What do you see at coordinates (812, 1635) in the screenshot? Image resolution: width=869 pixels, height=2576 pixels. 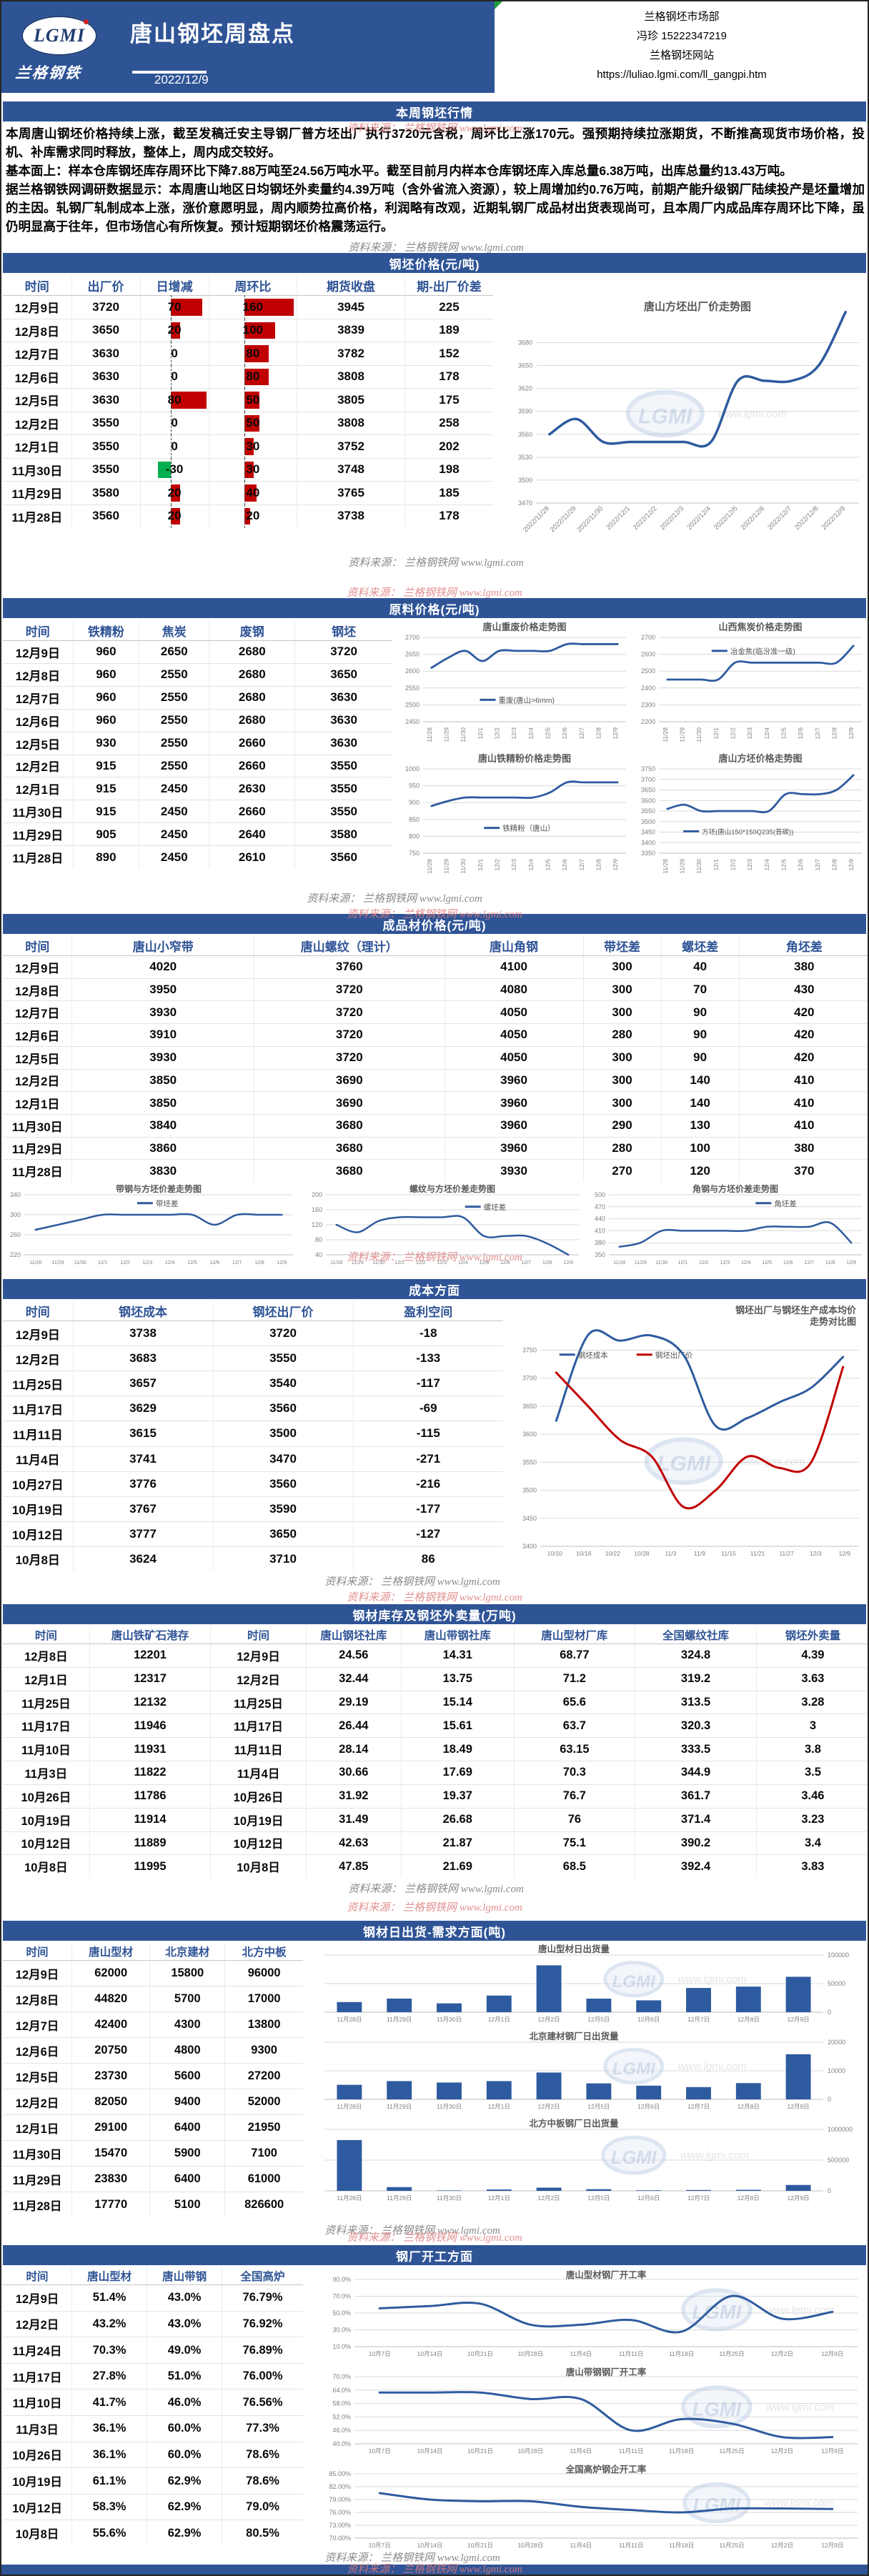 I see `column-header: 钢坯外卖量` at bounding box center [812, 1635].